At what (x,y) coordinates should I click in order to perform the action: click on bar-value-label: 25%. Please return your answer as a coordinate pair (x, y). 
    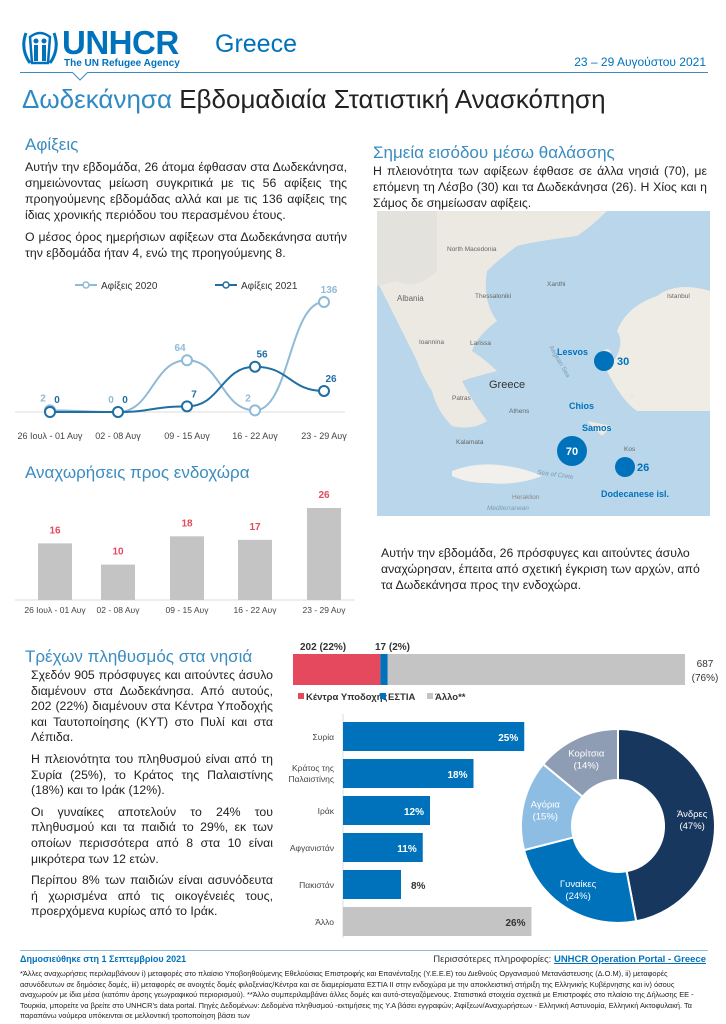
    Looking at the image, I should click on (508, 738).